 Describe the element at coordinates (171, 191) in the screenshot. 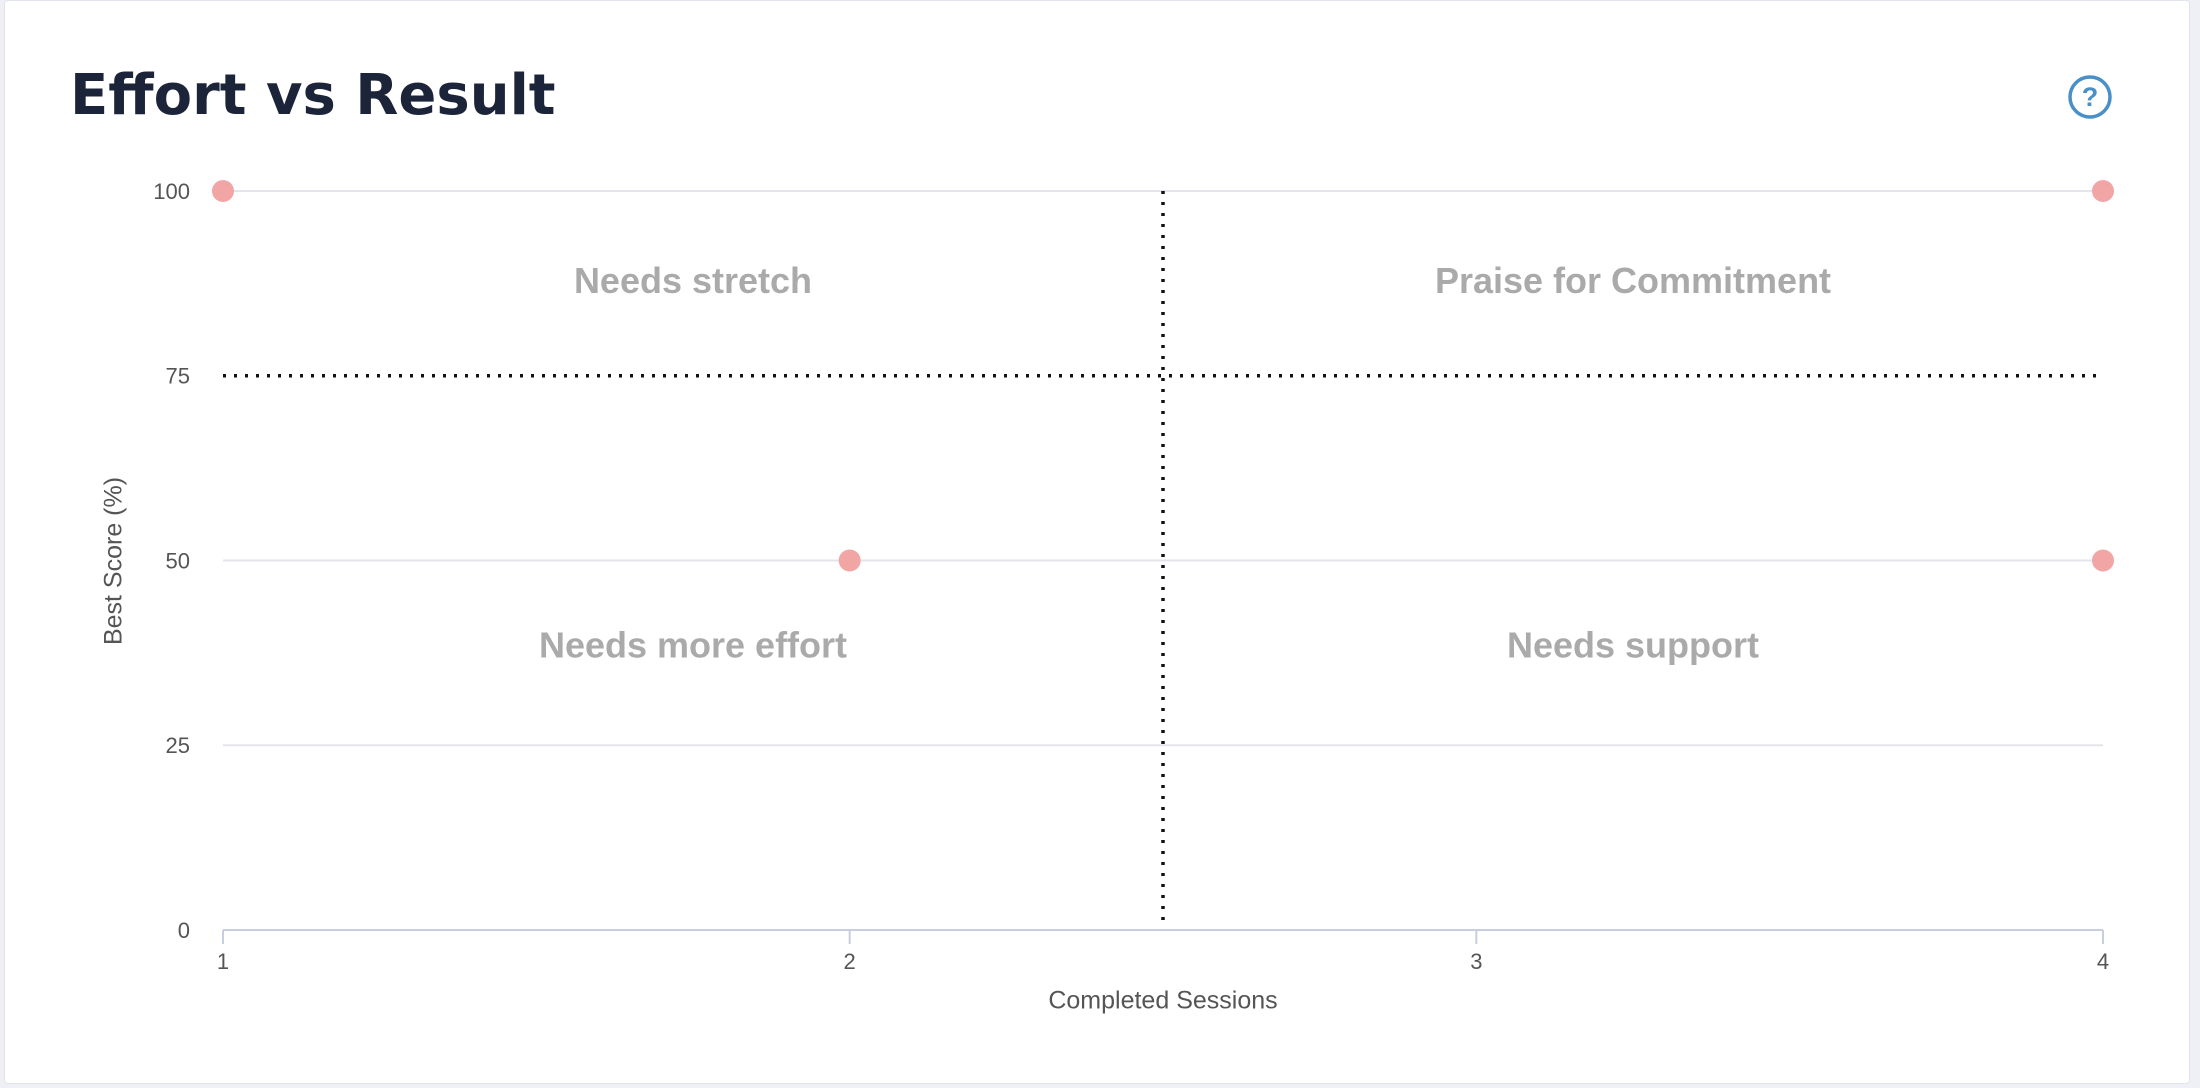

I see `y-tick-label: 100` at that location.